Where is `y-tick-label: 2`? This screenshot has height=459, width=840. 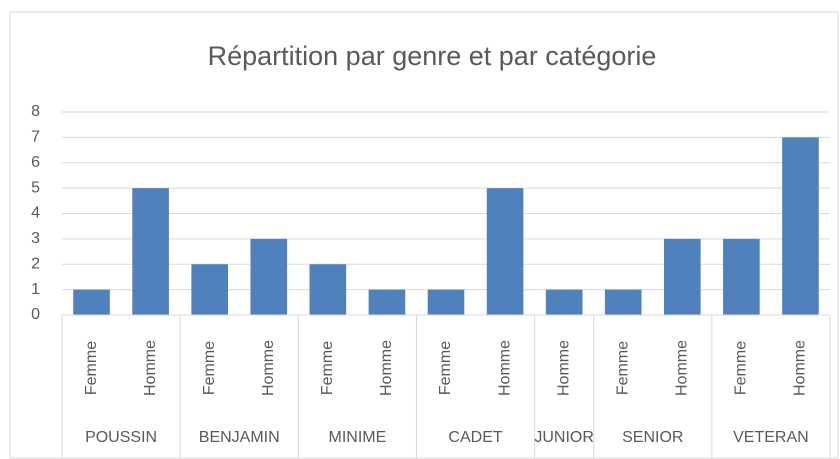 y-tick-label: 2 is located at coordinates (35, 263).